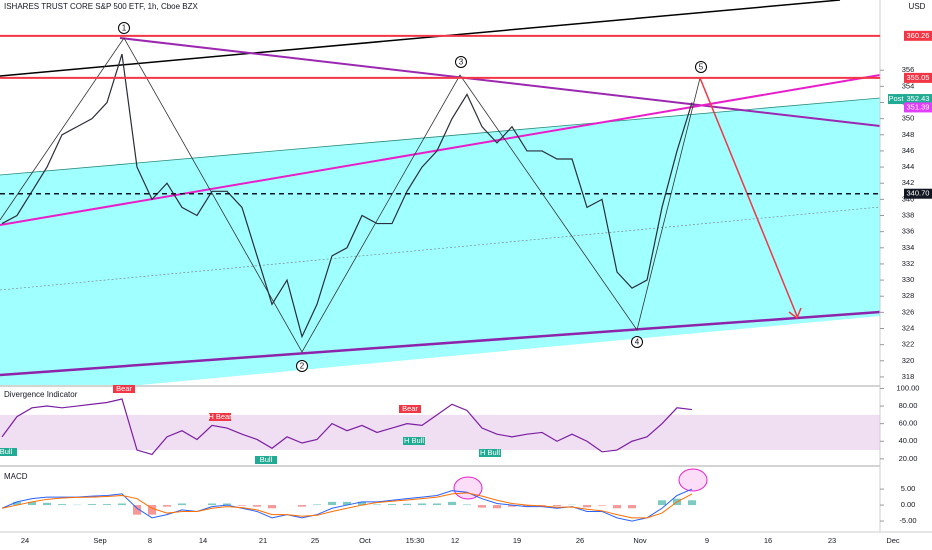 Image resolution: width=932 pixels, height=550 pixels. What do you see at coordinates (25, 540) in the screenshot?
I see `x-tick-label: 24` at bounding box center [25, 540].